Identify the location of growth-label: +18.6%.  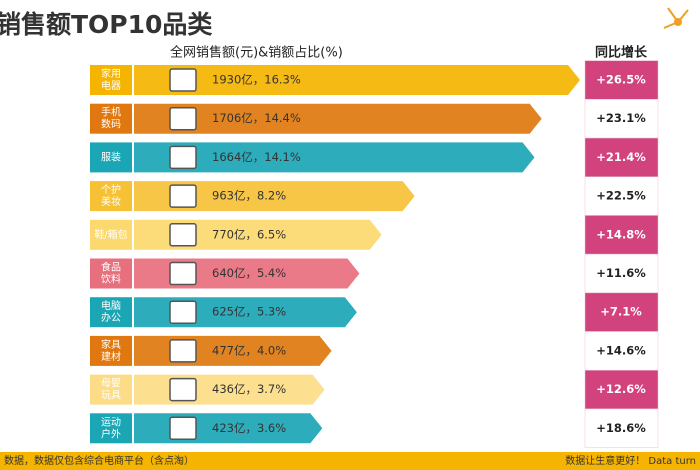
(621, 428).